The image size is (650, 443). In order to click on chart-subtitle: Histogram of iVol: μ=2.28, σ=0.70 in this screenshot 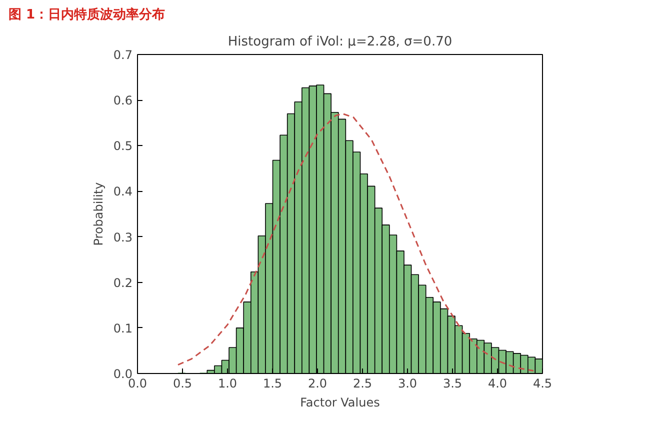, I will do `click(340, 42)`.